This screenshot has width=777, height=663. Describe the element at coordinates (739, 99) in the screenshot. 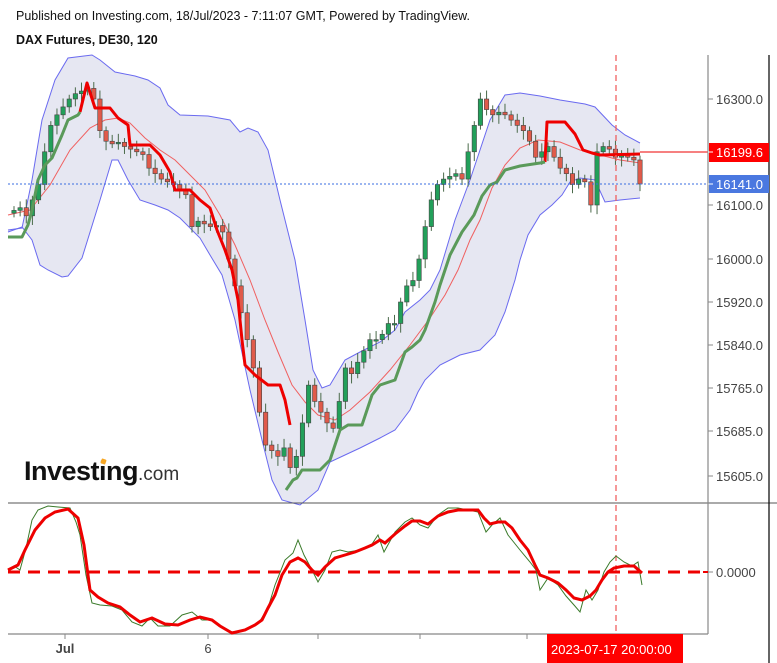

I see `price-tick-label: 16300.0` at that location.